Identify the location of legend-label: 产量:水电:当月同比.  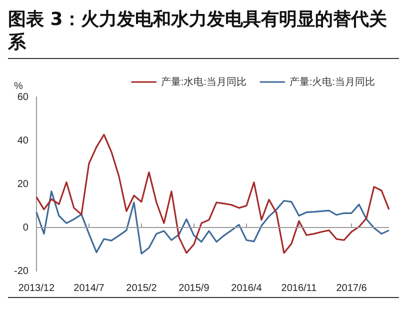
(203, 82).